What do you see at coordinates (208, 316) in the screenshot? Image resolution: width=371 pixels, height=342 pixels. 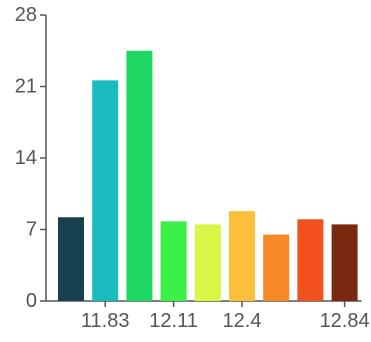 I see `x-axis: 11.83 12.11 12.4 12.84` at bounding box center [208, 316].